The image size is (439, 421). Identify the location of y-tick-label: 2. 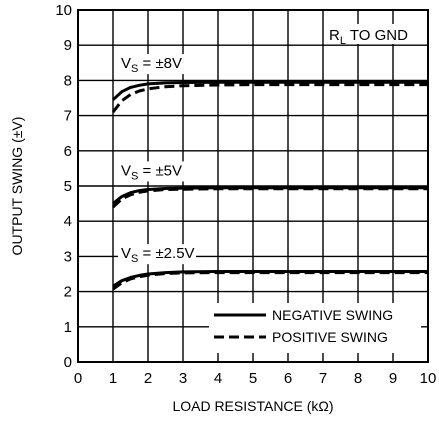
(68, 292).